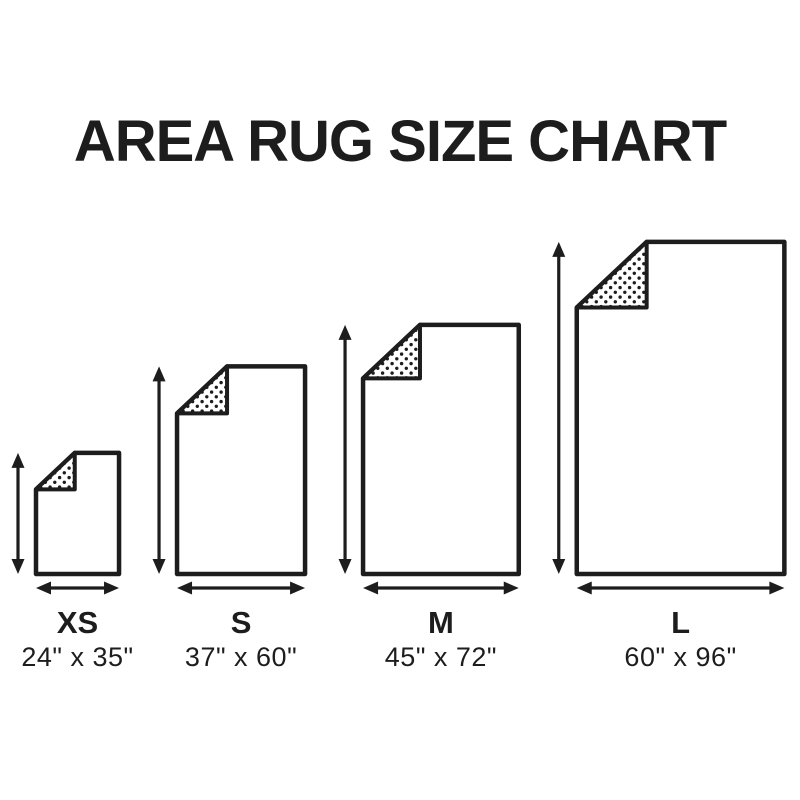 The height and width of the screenshot is (800, 800). What do you see at coordinates (77, 657) in the screenshot?
I see `size-dimensions-xs: 24" x 35"` at bounding box center [77, 657].